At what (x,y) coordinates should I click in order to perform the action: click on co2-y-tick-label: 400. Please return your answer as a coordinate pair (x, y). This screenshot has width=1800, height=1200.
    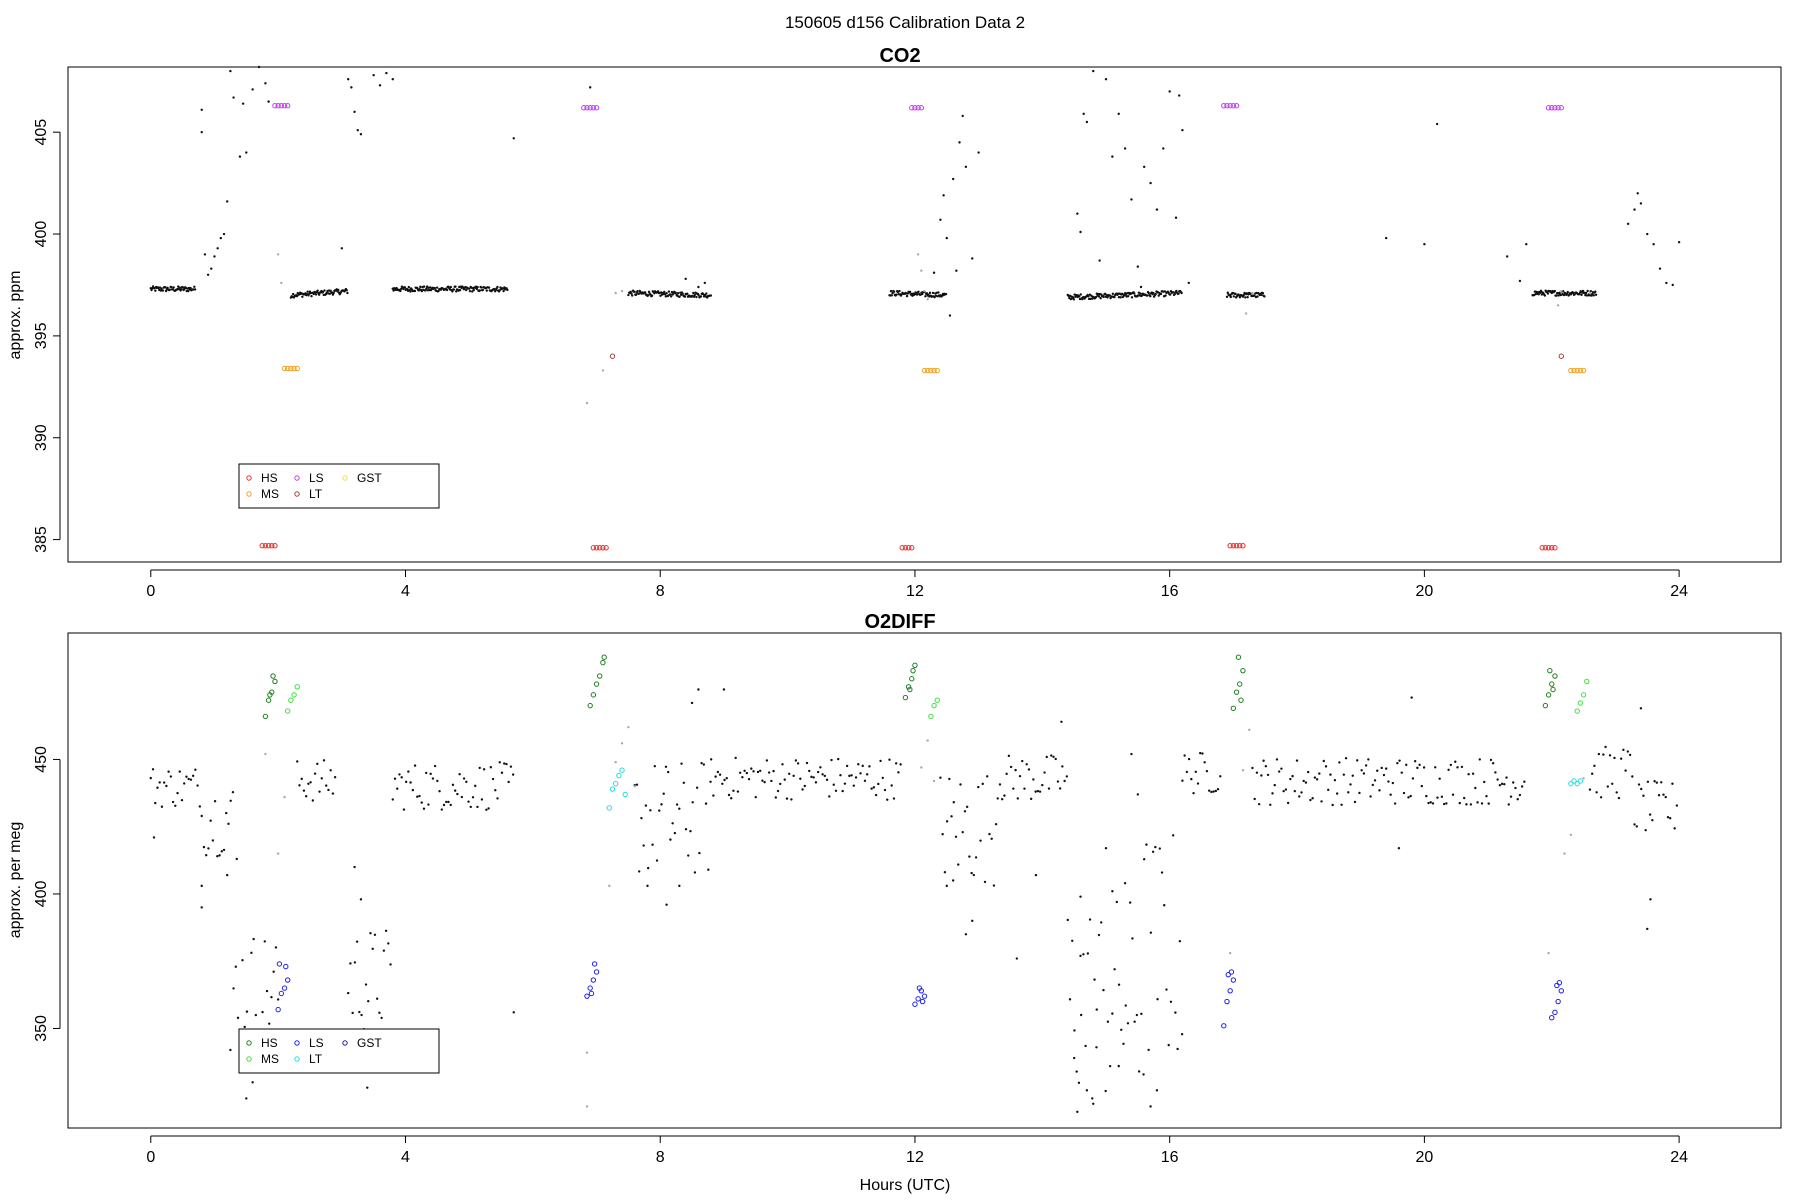
    Looking at the image, I should click on (41, 234).